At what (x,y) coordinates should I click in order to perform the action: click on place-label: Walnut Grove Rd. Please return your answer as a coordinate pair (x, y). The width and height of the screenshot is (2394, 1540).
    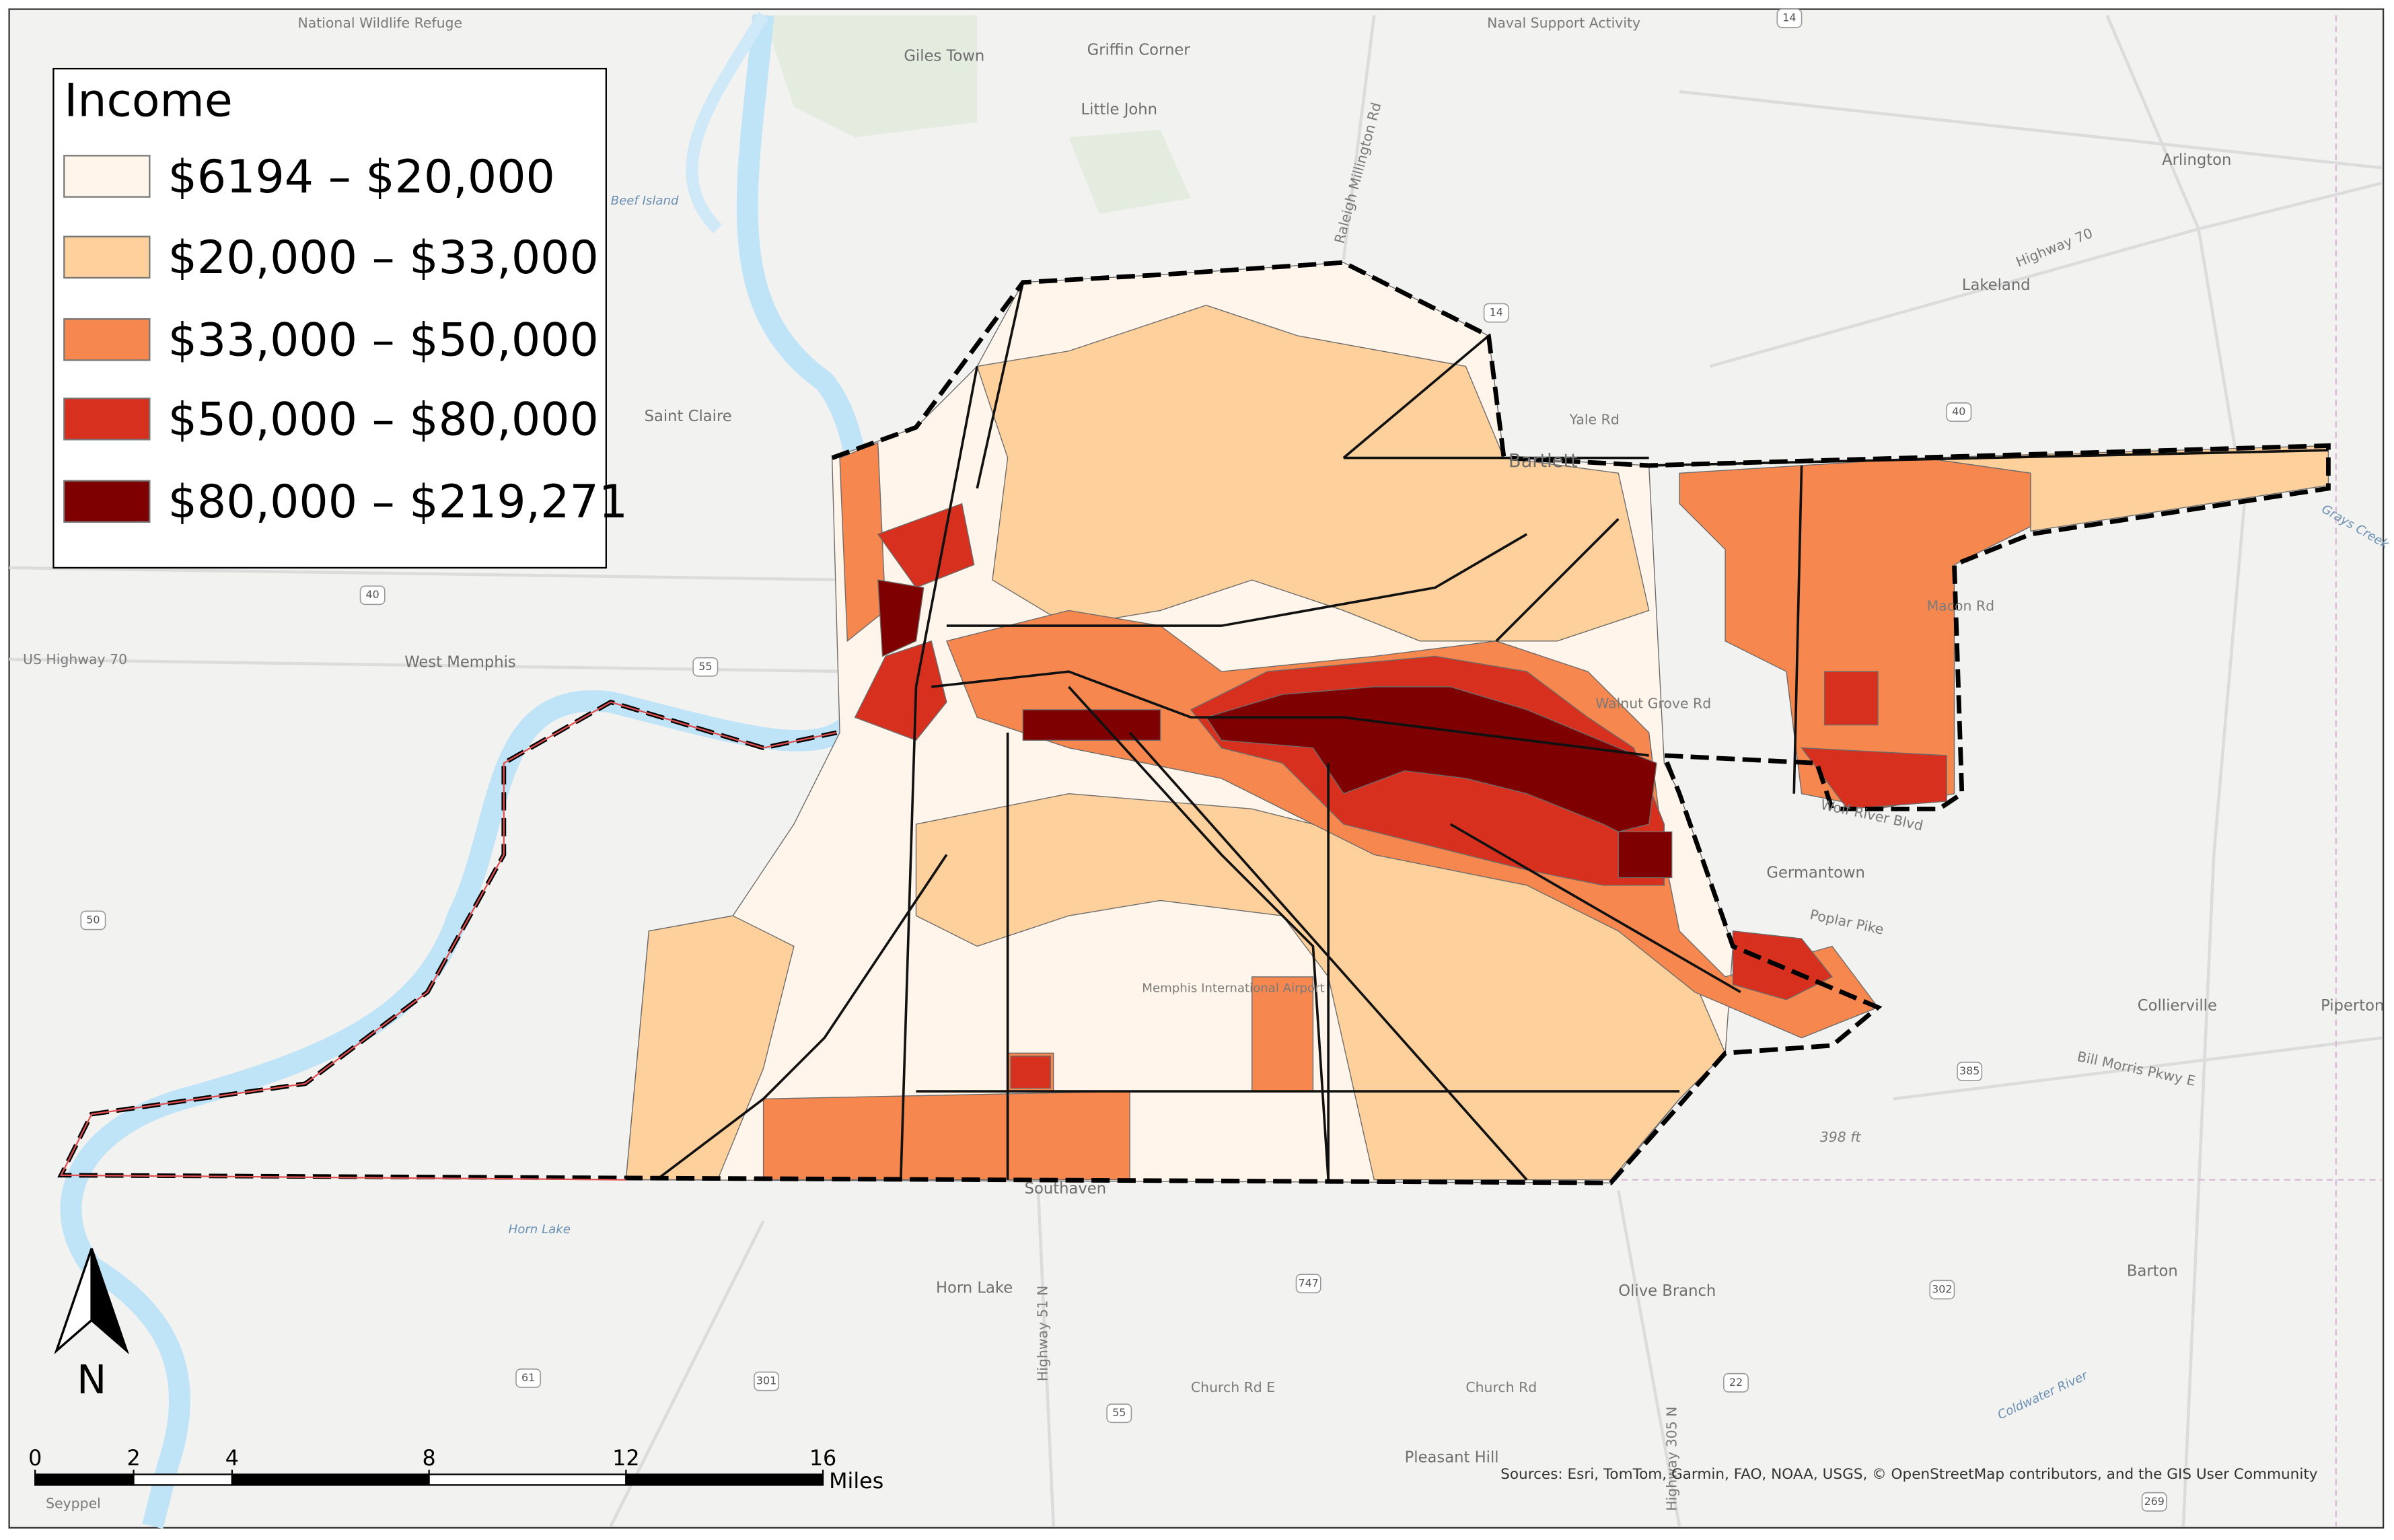
    Looking at the image, I should click on (1653, 704).